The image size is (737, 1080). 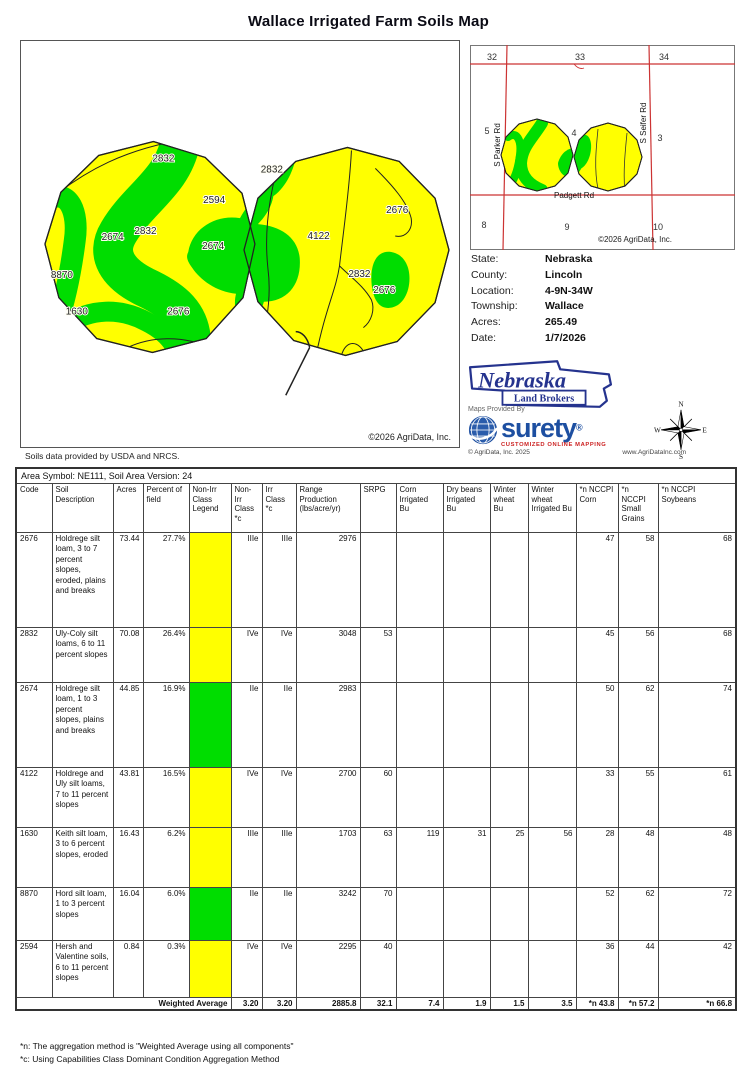 What do you see at coordinates (657, 431) in the screenshot?
I see `compass-w: W` at bounding box center [657, 431].